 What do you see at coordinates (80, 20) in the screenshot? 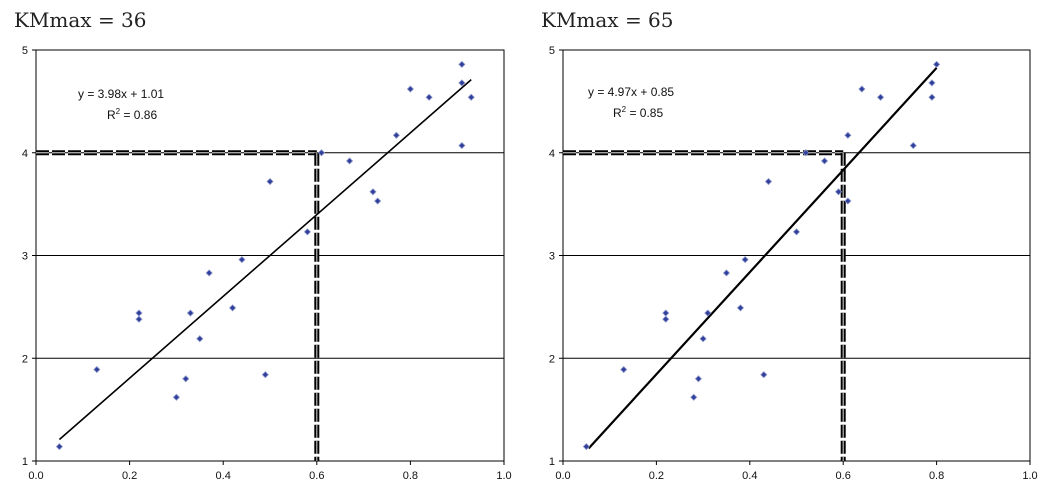
I see `chart-title-left: KMmax = 36` at bounding box center [80, 20].